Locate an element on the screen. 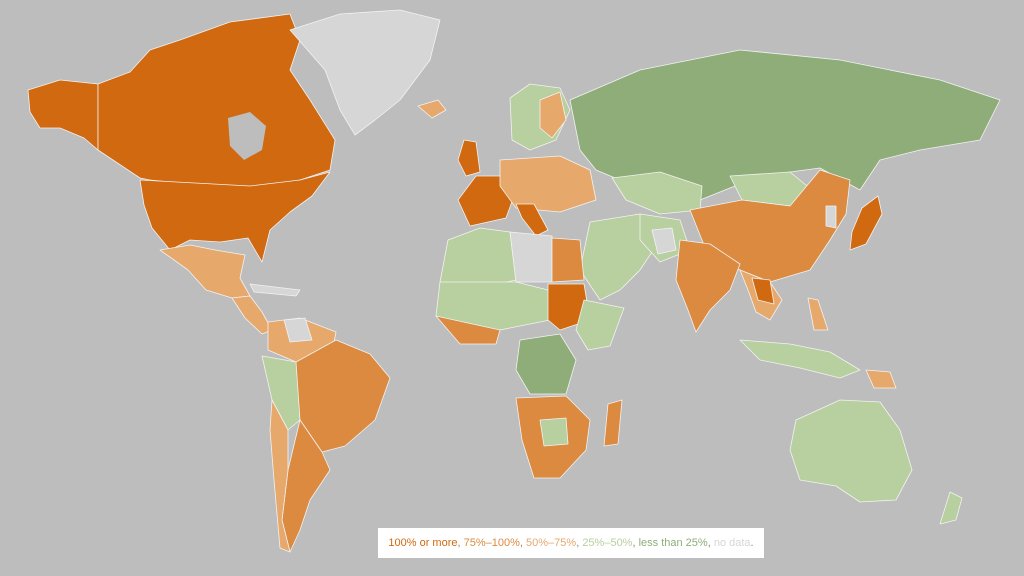 The image size is (1024, 576). region-central-africa is located at coordinates (546, 364).